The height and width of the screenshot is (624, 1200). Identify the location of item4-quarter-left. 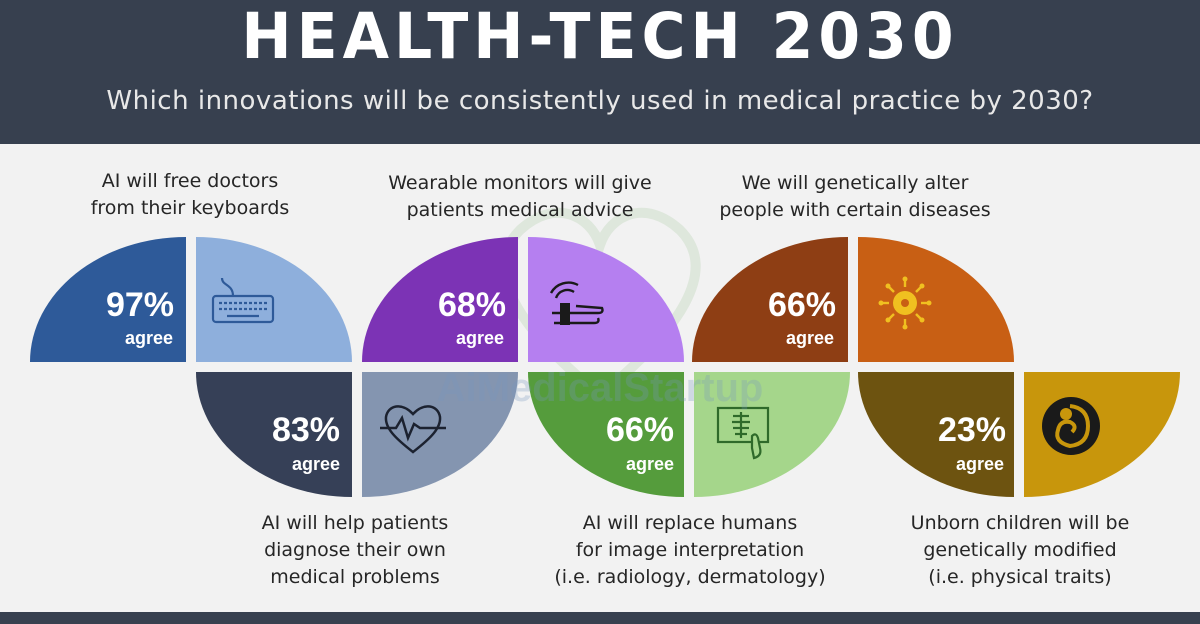
(606, 434).